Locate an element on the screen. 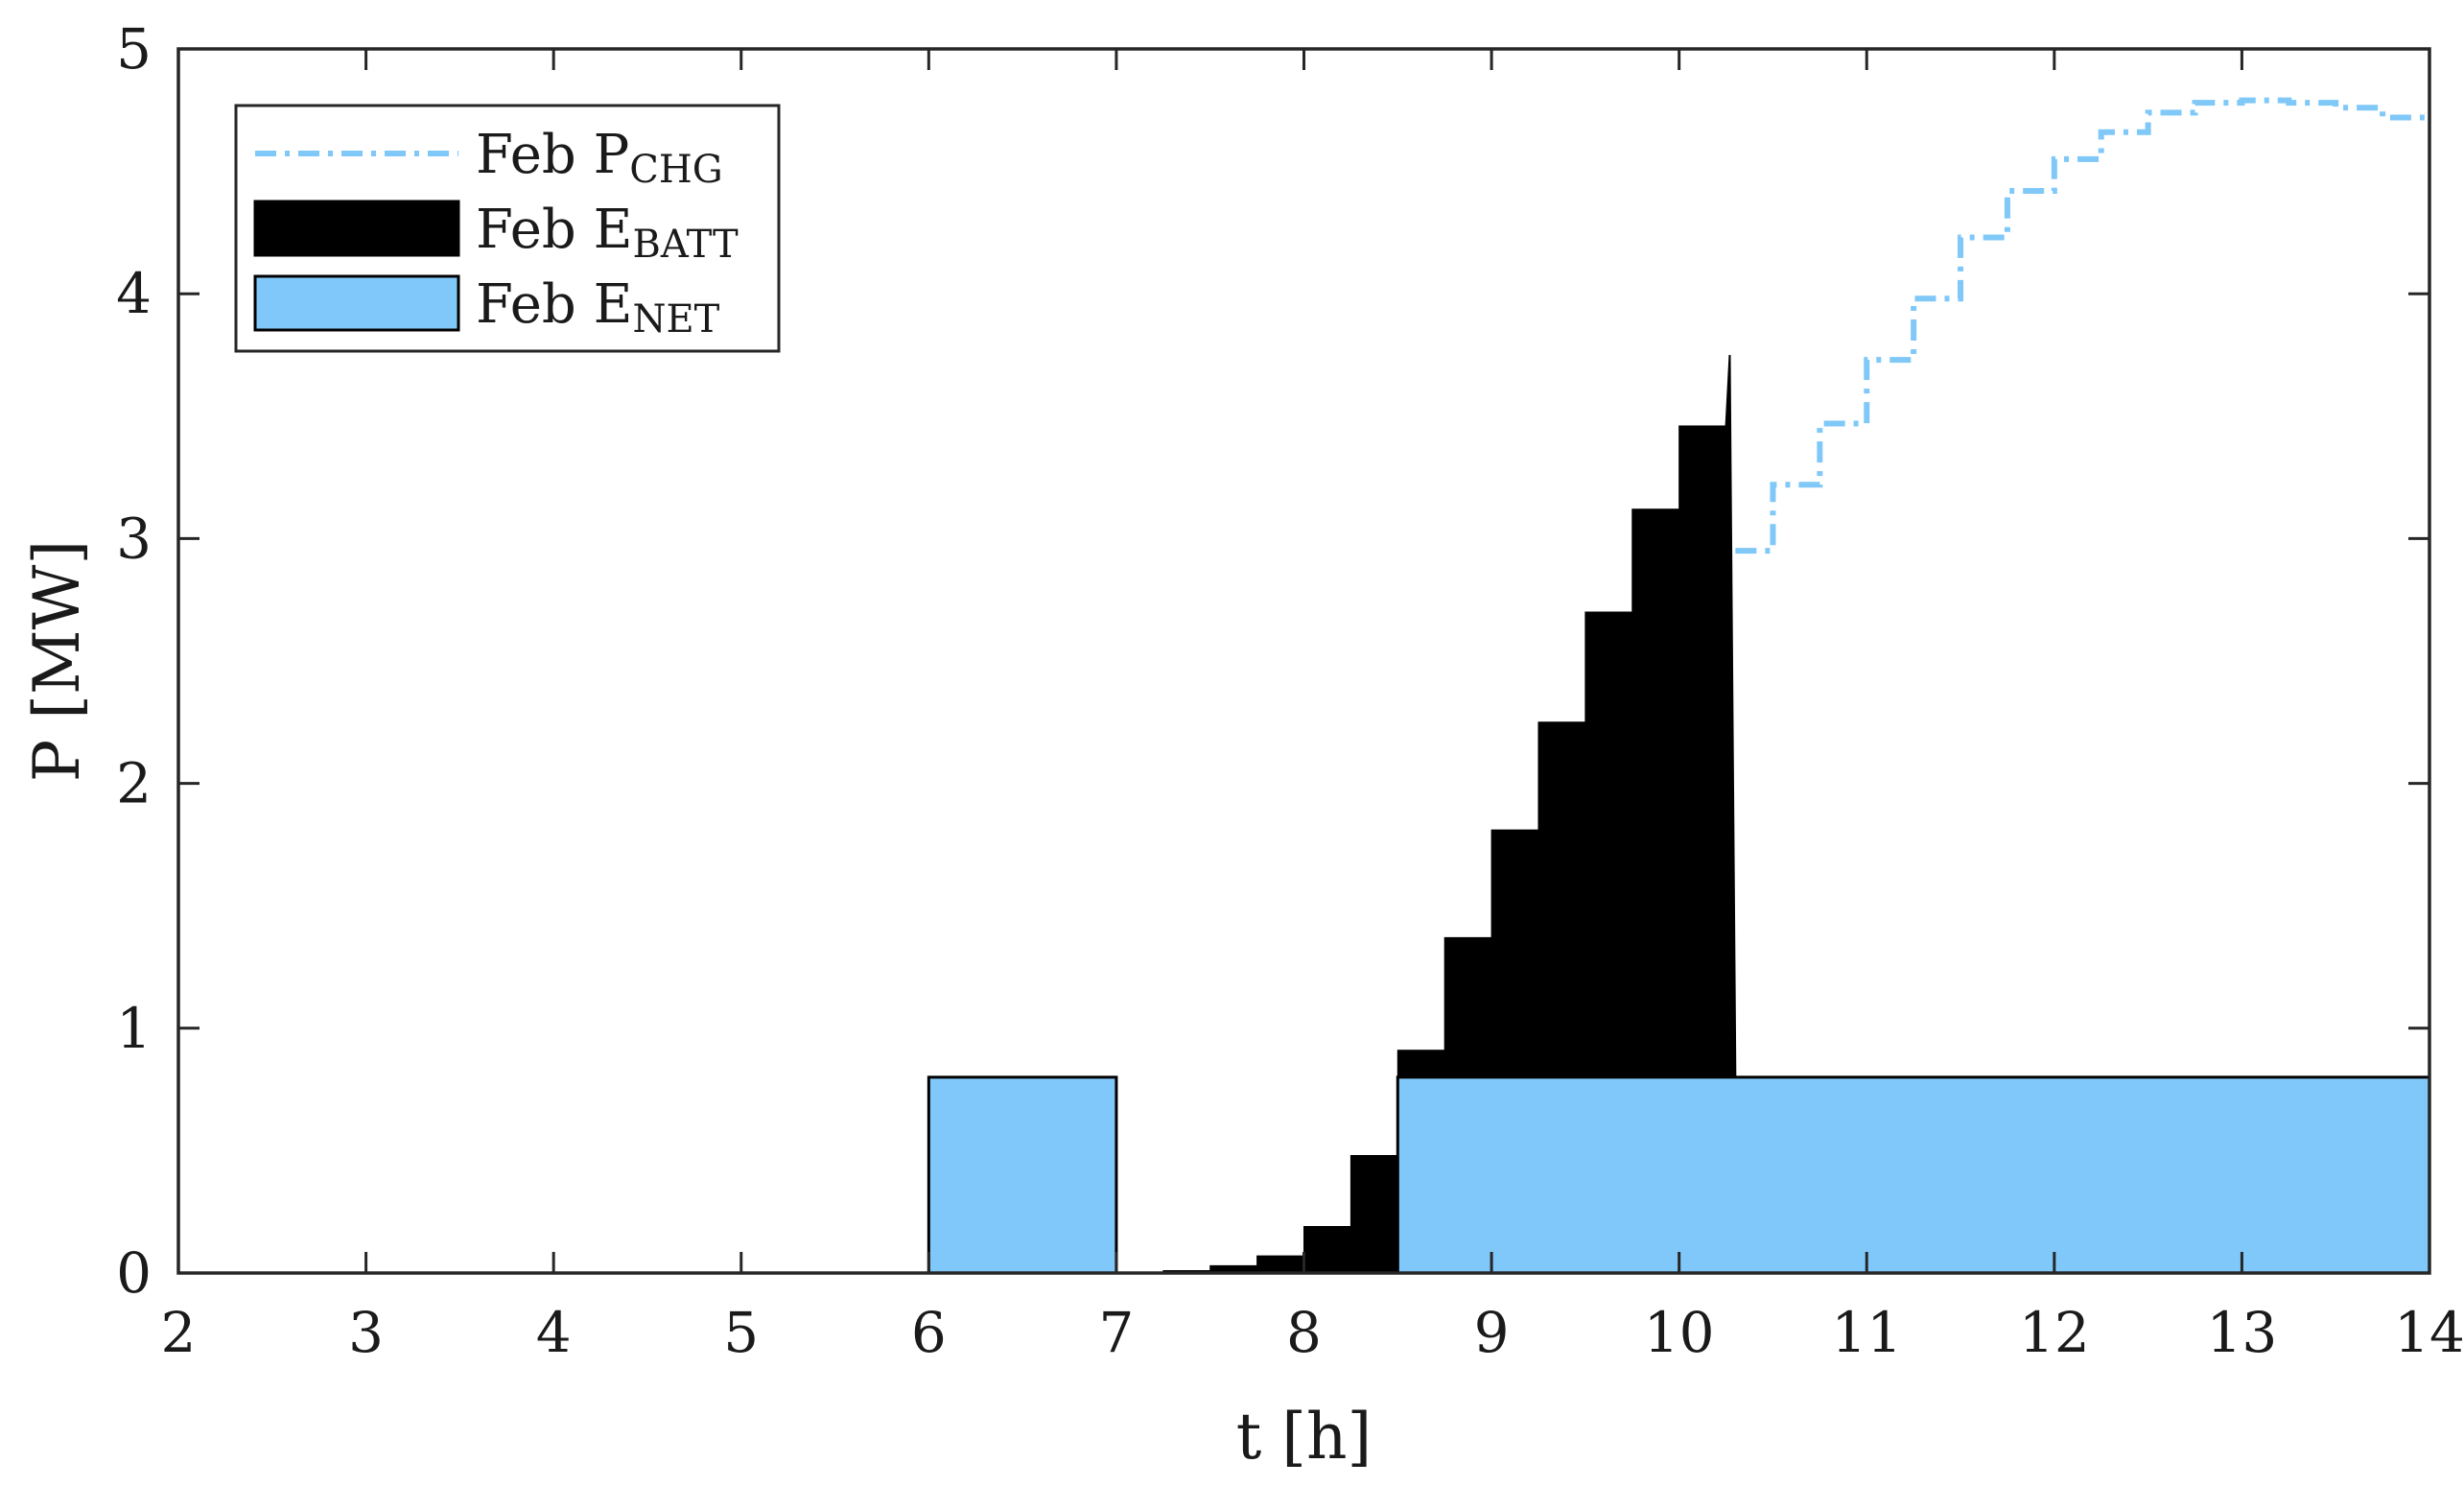 This screenshot has width=2464, height=1486. x-tick-label-13: 13 is located at coordinates (2243, 1332).